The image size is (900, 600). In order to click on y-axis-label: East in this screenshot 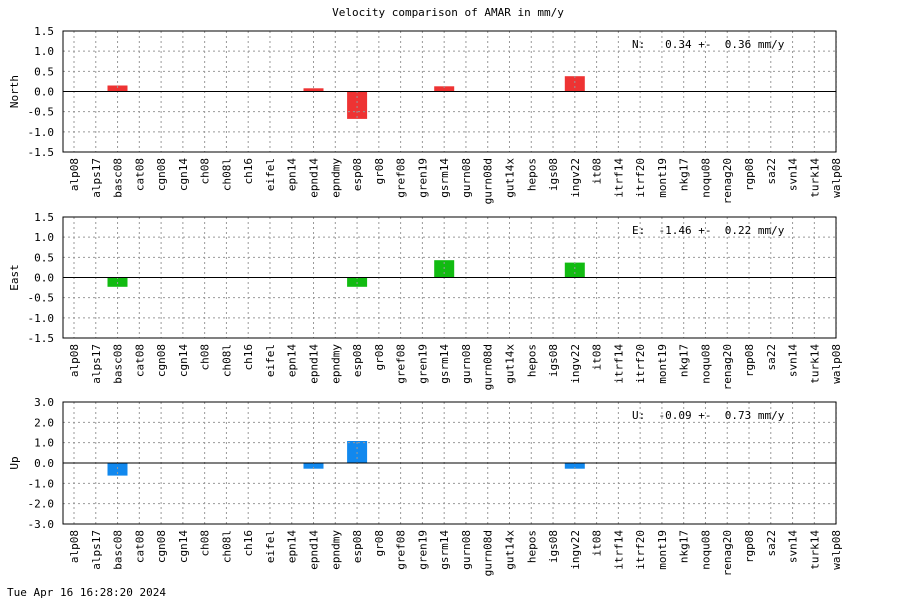, I will do `click(14, 277)`.